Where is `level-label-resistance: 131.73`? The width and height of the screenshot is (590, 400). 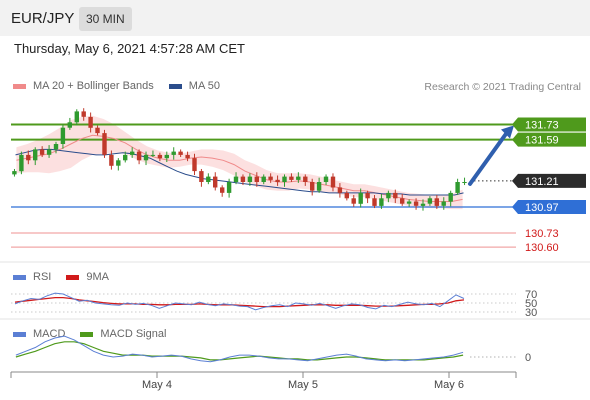 level-label-resistance: 131.73 is located at coordinates (549, 124).